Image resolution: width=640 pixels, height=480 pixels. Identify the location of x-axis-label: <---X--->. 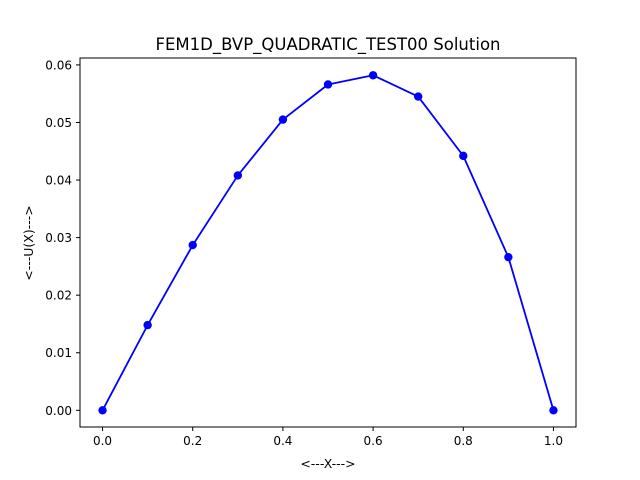
(327, 463).